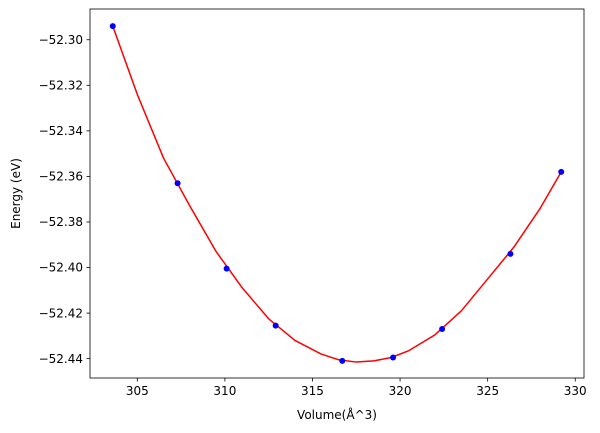 The image size is (600, 433). Describe the element at coordinates (61, 131) in the screenshot. I see `y-tick-label: −52.34` at that location.